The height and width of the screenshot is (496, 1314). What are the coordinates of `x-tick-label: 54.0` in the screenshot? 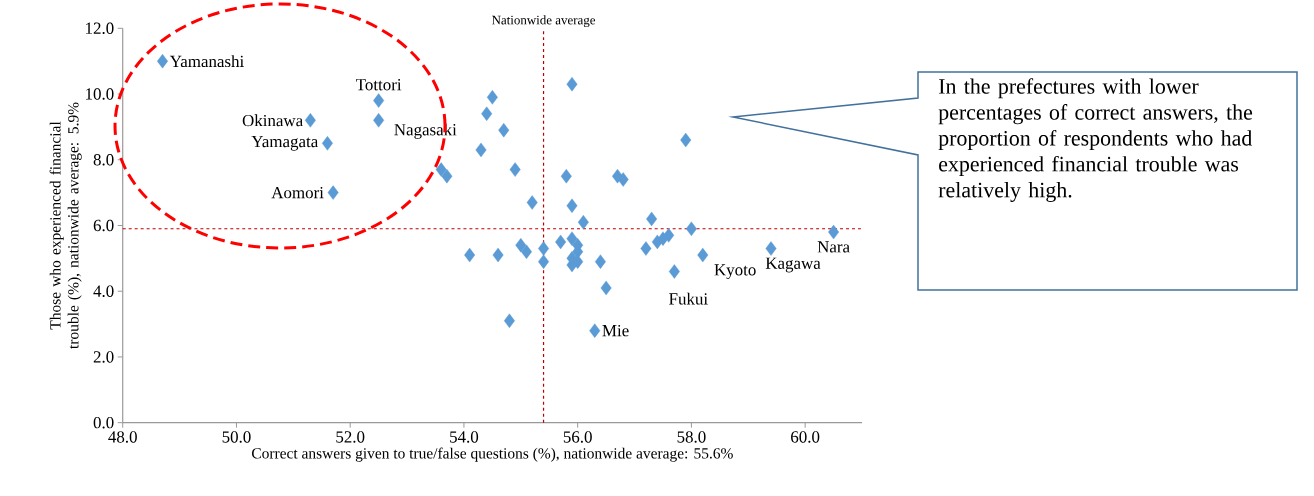 It's located at (464, 437).